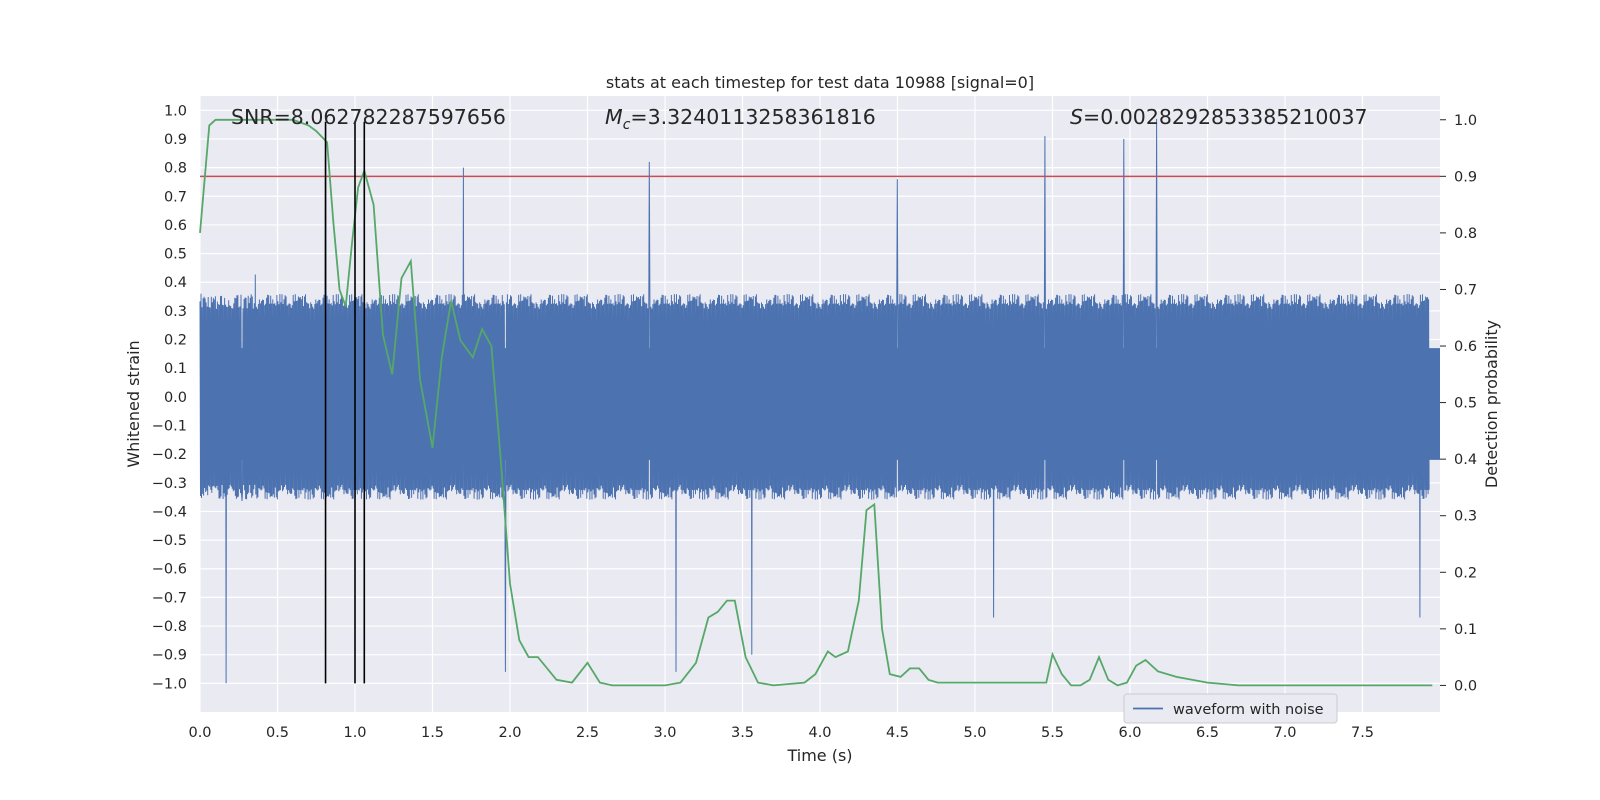 The image size is (1600, 800). What do you see at coordinates (974, 733) in the screenshot?
I see `x-tick-label: 5.0` at bounding box center [974, 733].